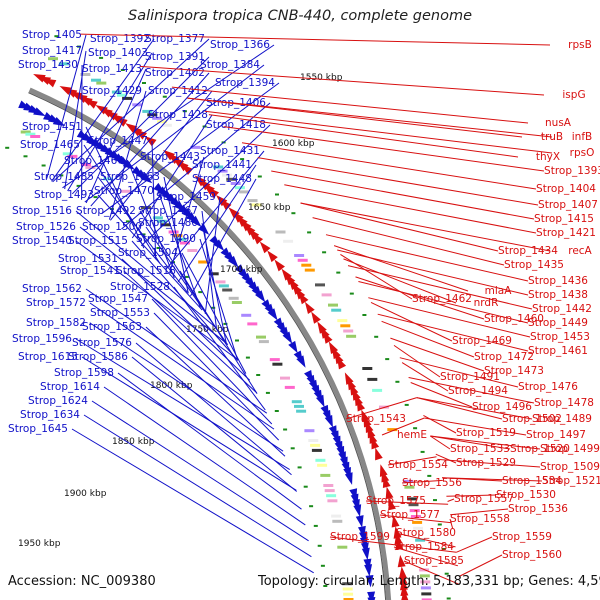  Describe the element at coordinates (82, 581) in the screenshot. I see `accession-text: Accession: NC_009380` at that location.